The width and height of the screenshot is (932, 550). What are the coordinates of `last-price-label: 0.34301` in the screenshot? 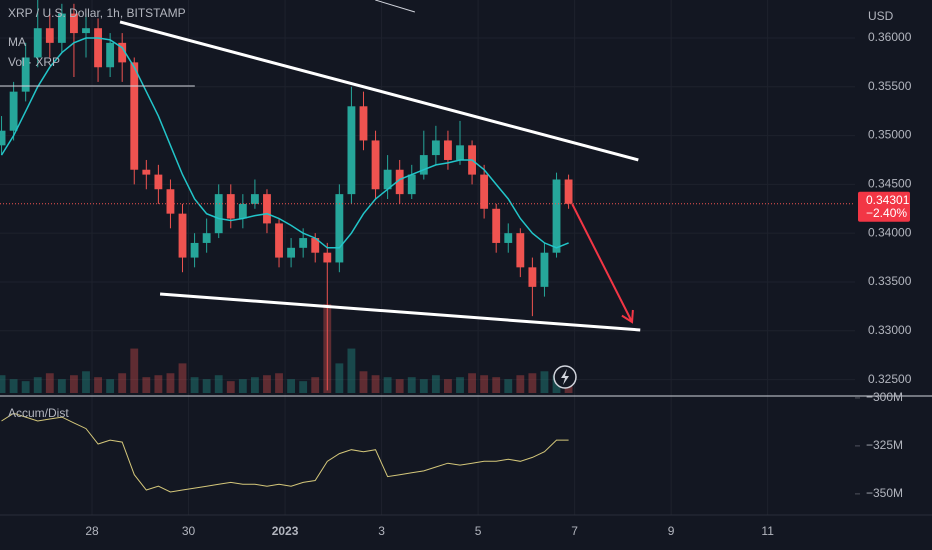 It's located at (888, 200).